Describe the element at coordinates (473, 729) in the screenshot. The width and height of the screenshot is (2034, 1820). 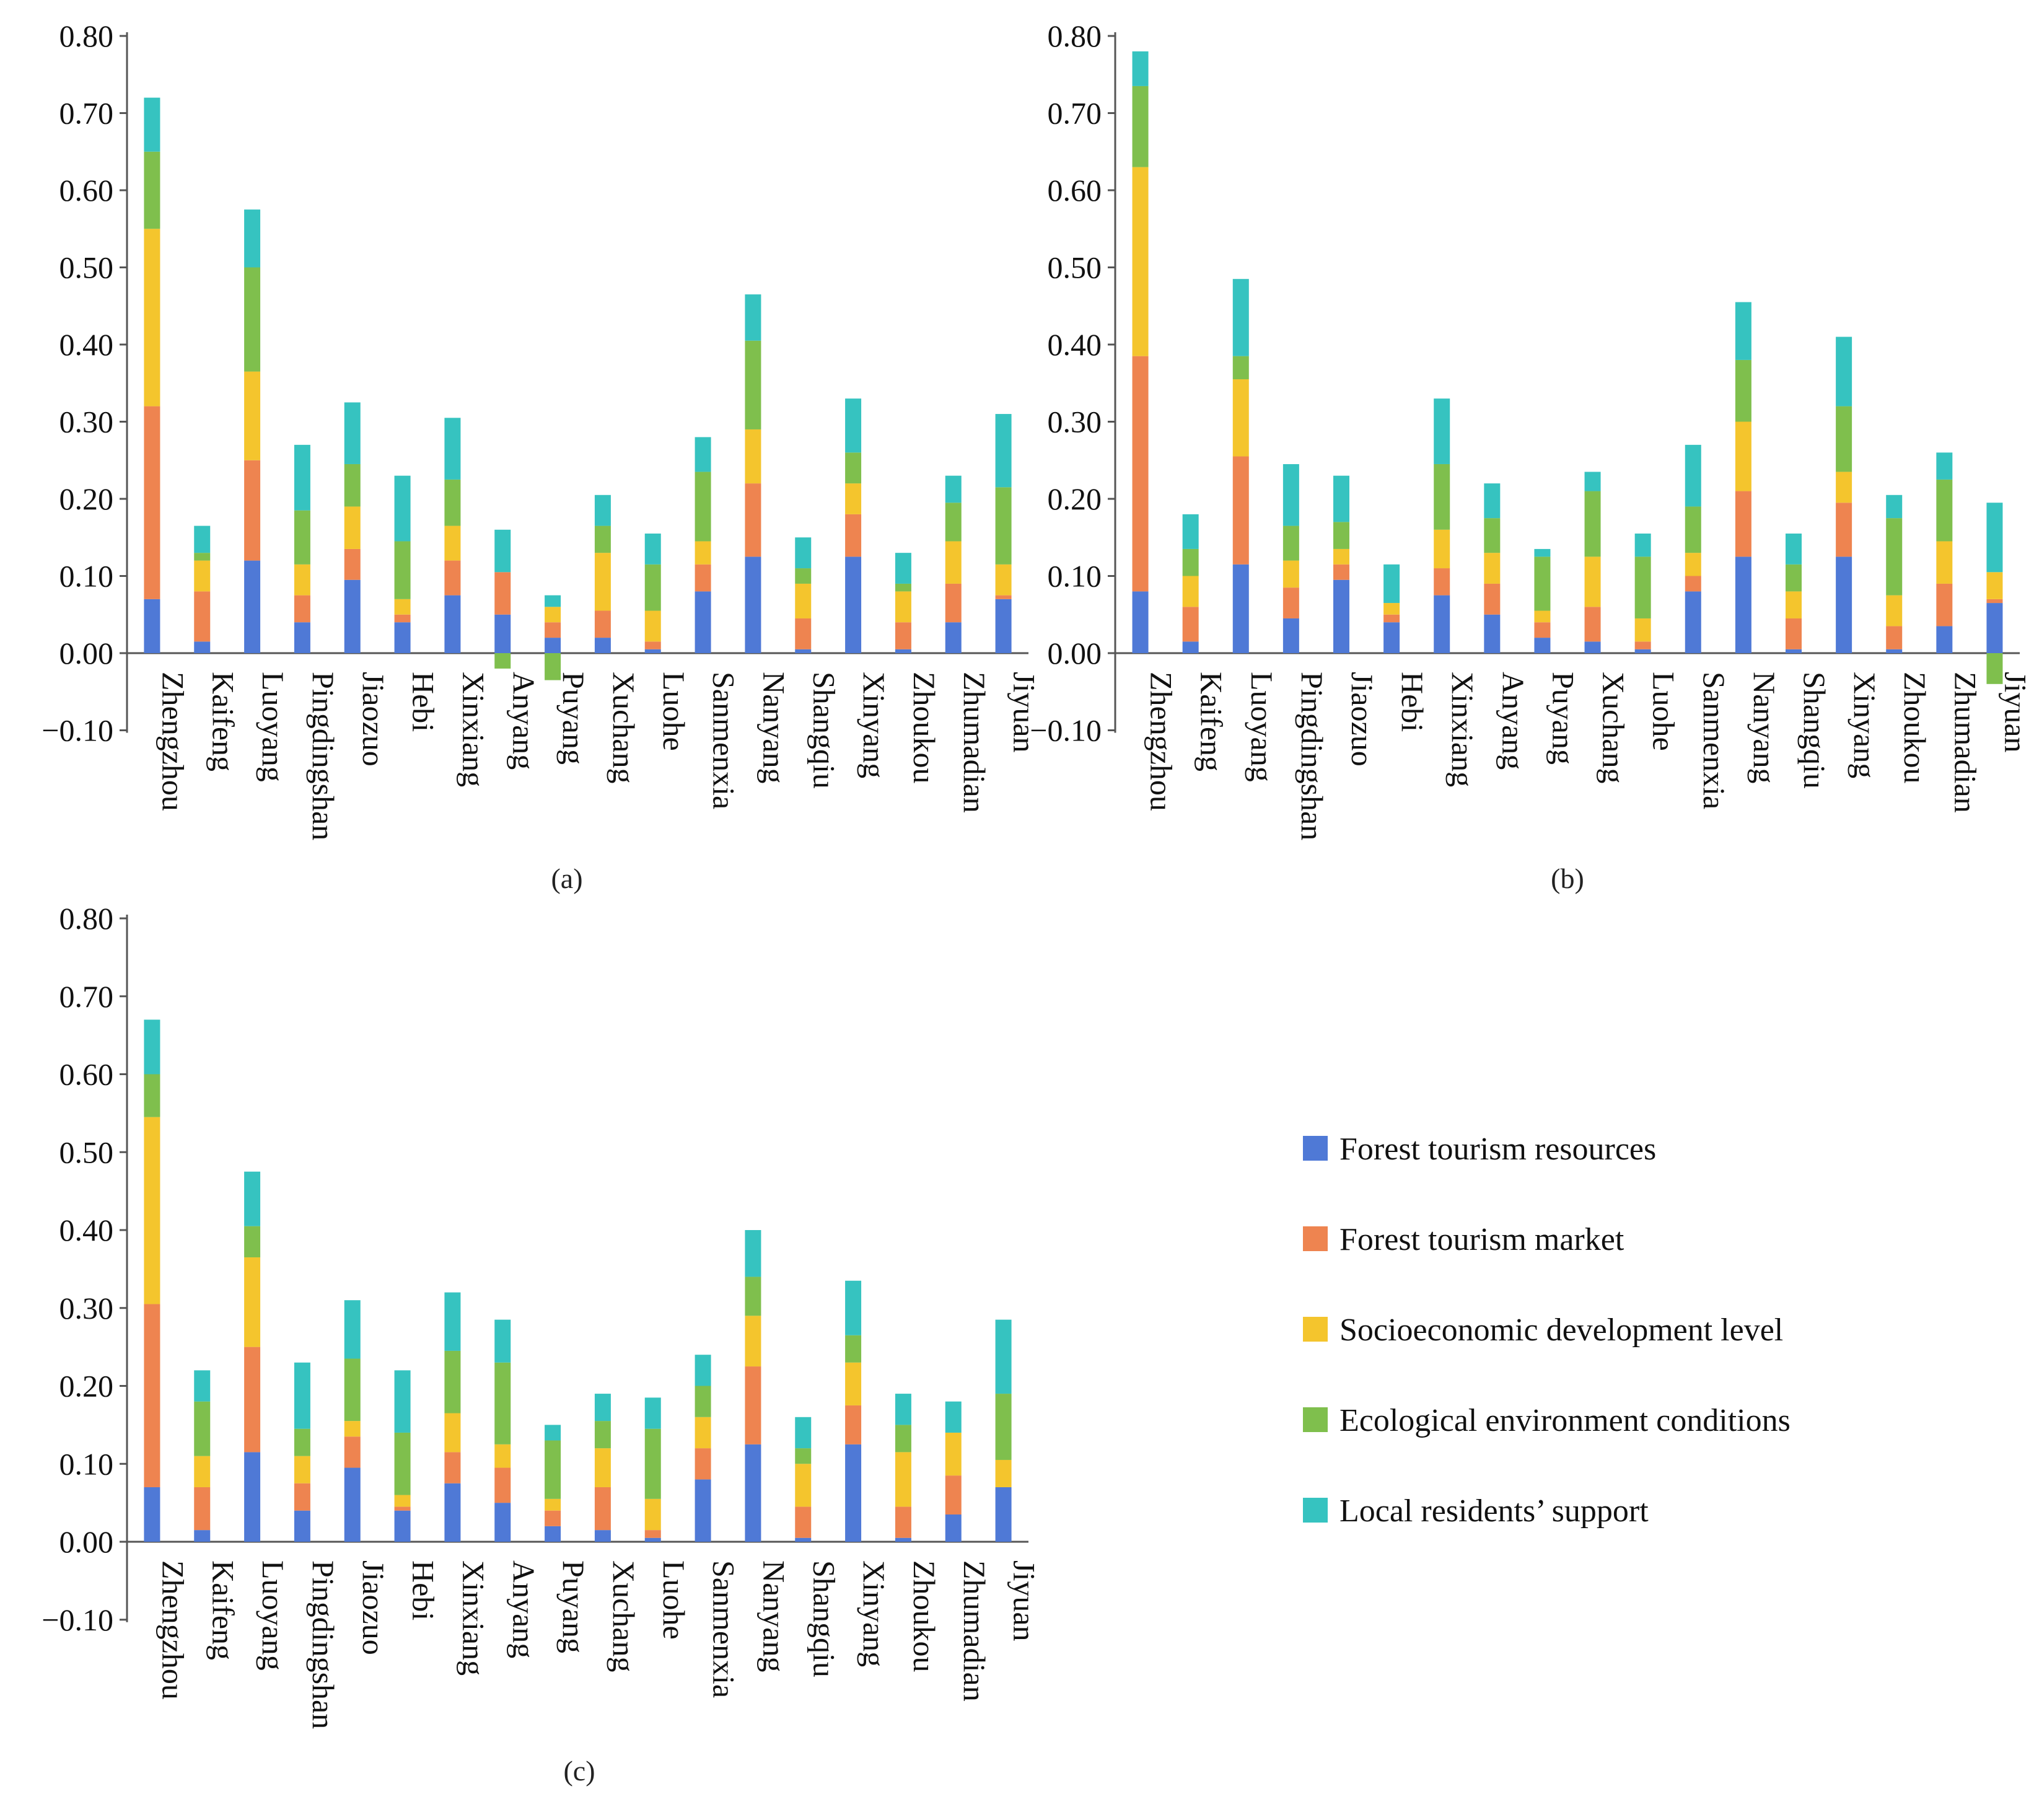
I see `x-tick-label: Xinxiang` at that location.